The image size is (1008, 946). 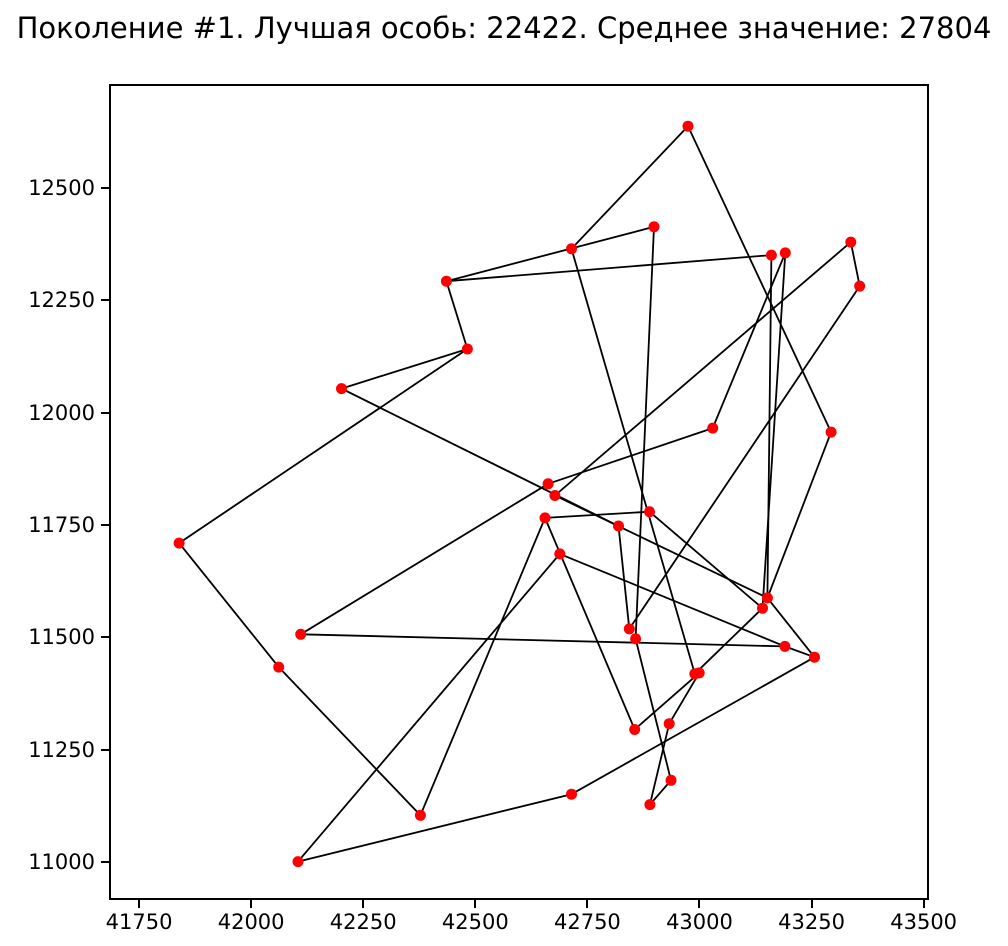 I want to click on y-tick-label: 11750, so click(x=61, y=524).